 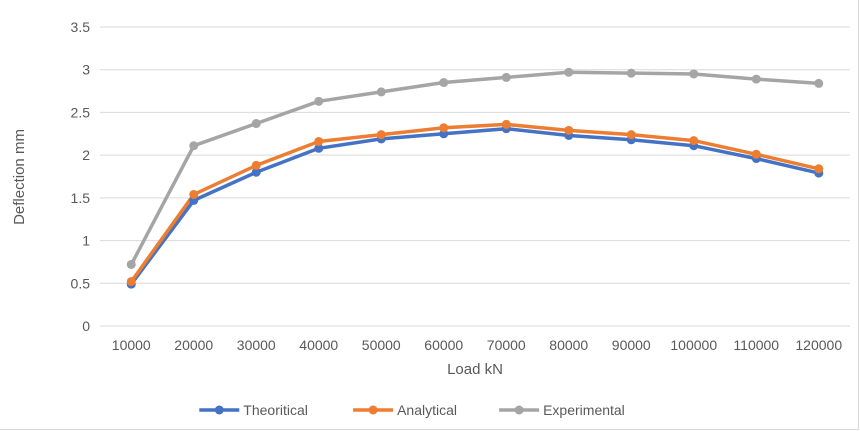 I want to click on legend-label: Theoritical, so click(x=275, y=410).